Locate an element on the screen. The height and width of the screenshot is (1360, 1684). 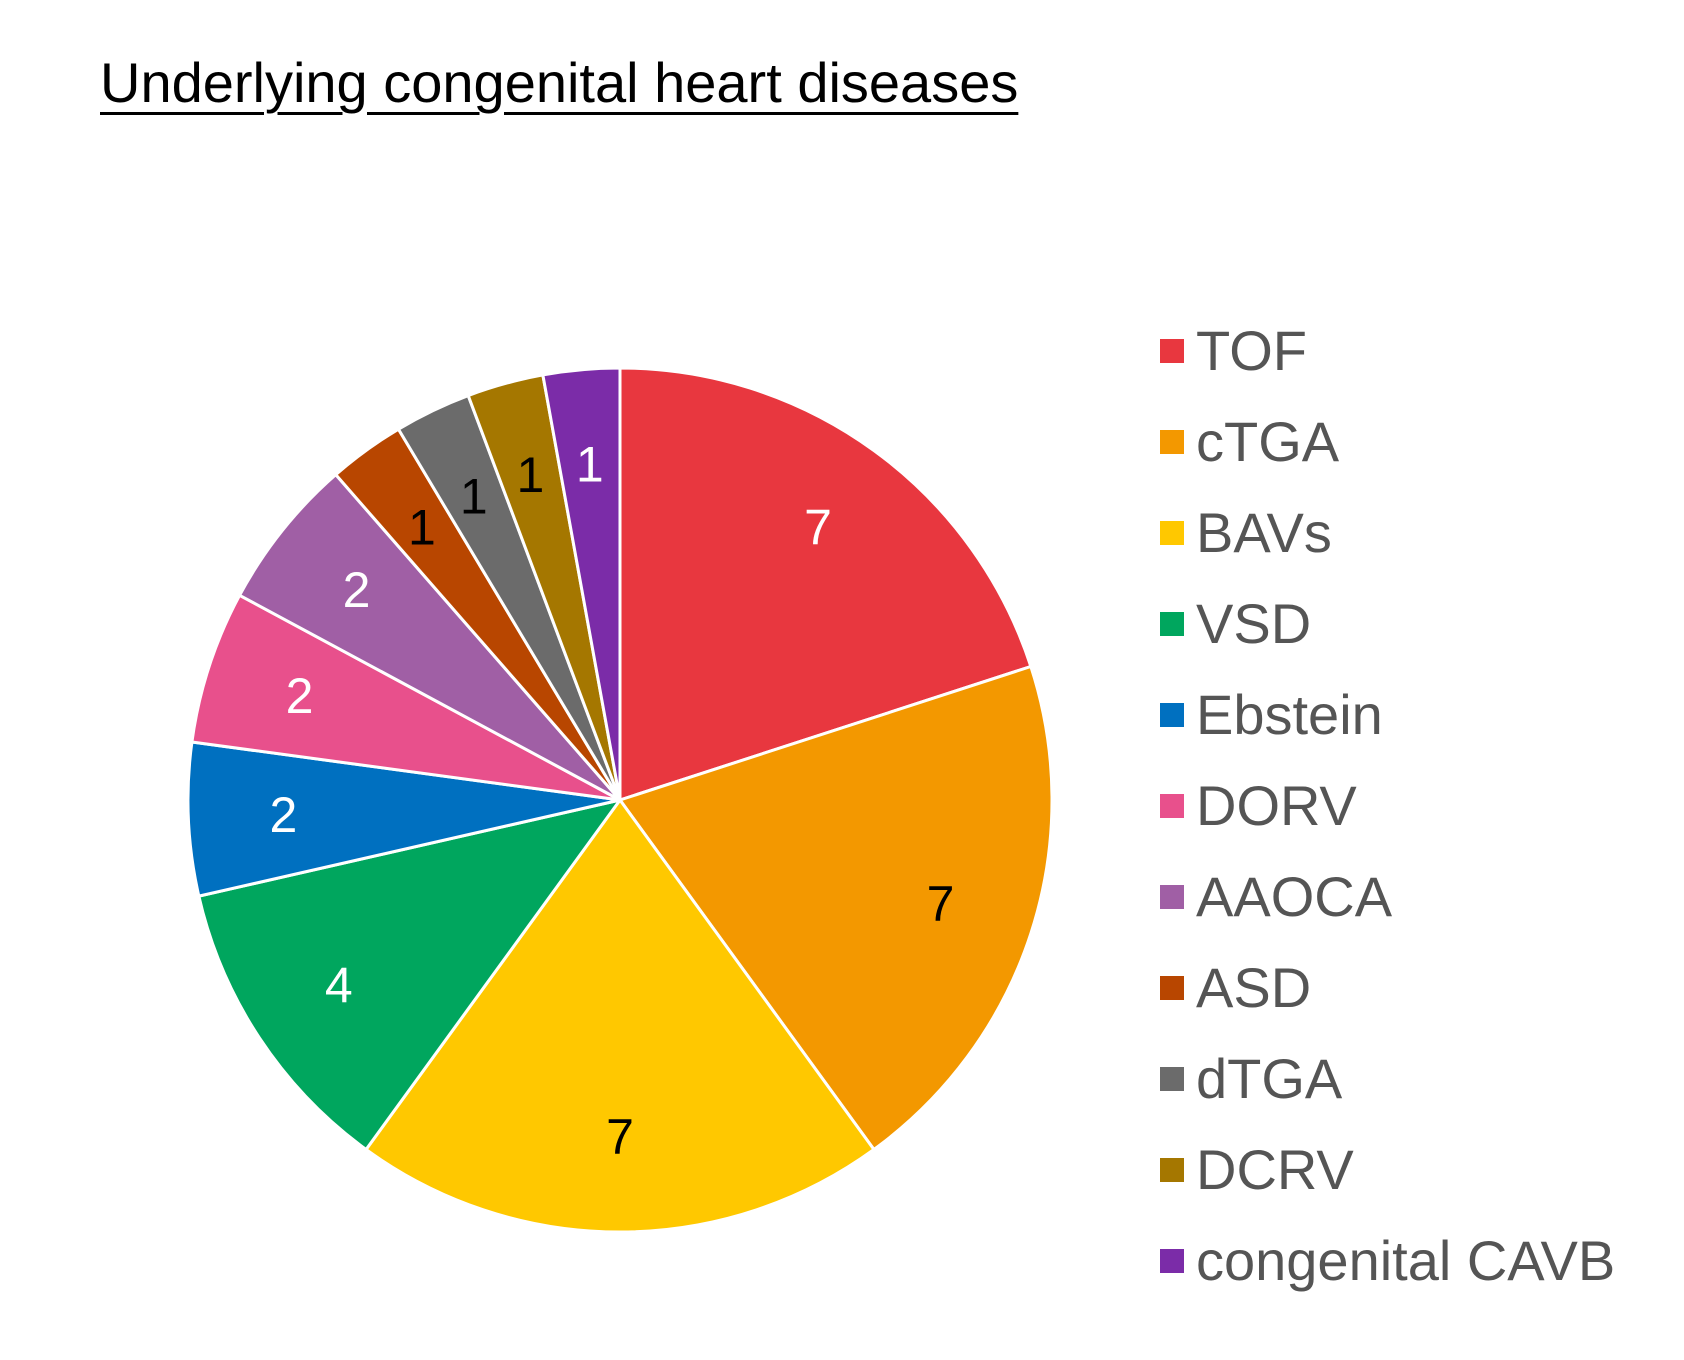
legend-item: Ebstein is located at coordinates (1387, 714).